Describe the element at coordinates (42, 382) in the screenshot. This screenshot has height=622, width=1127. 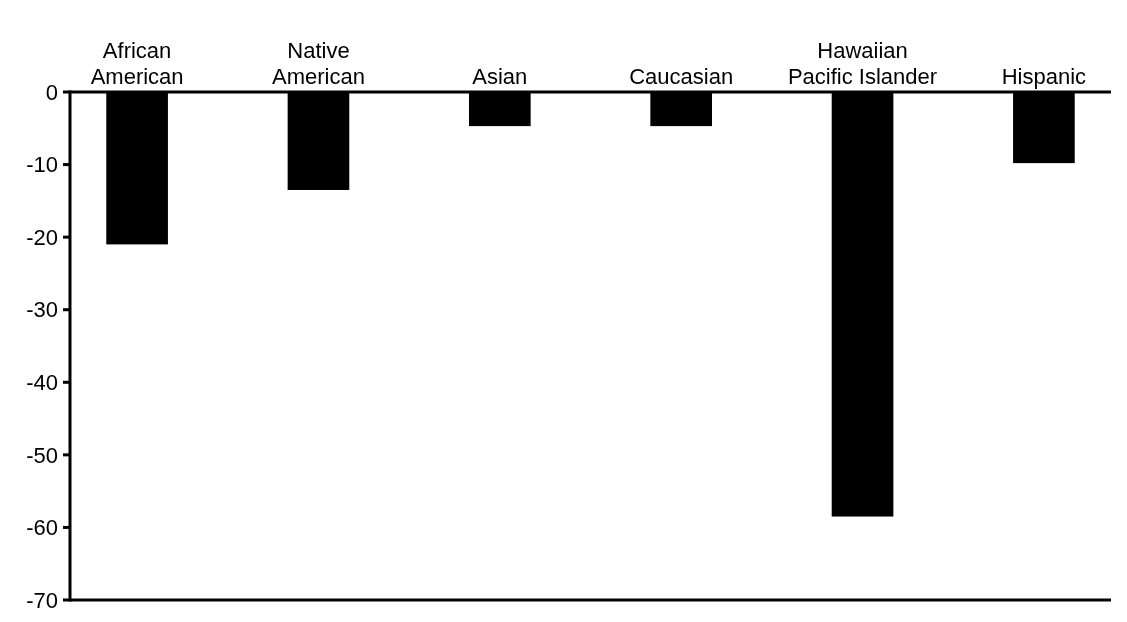
I see `y-tick-label: -40` at that location.